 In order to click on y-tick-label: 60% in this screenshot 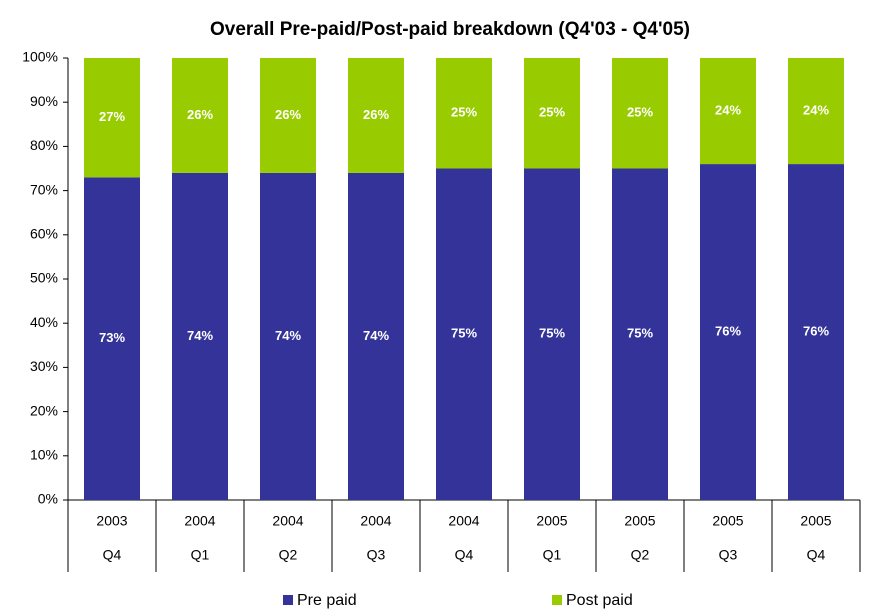, I will do `click(44, 234)`.